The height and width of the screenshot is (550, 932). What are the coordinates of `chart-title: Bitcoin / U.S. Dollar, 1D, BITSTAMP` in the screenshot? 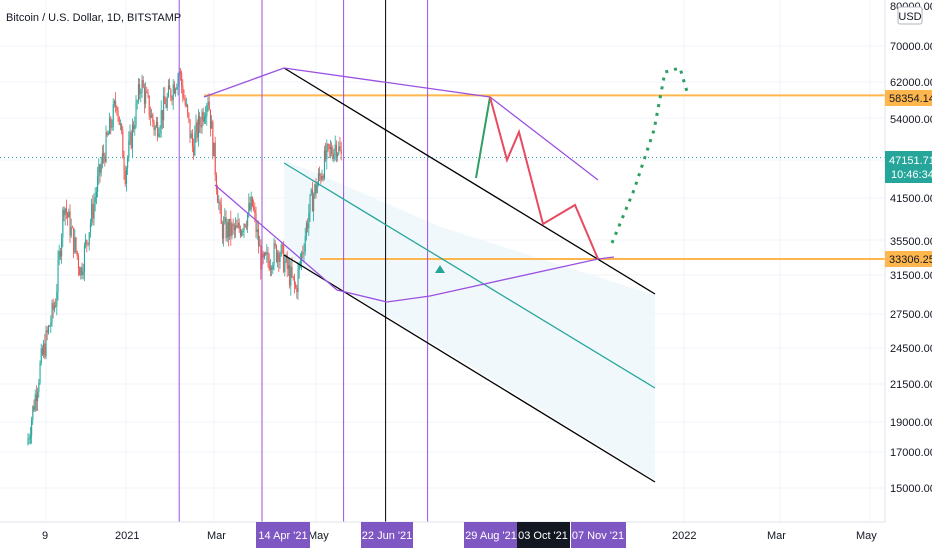 It's located at (93, 18).